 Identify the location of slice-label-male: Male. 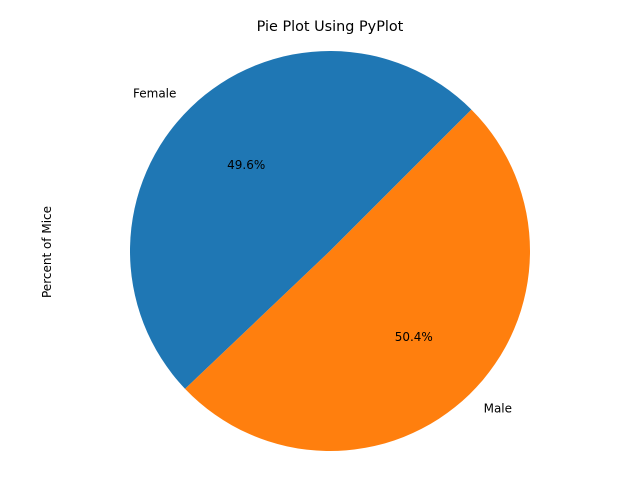
(498, 409).